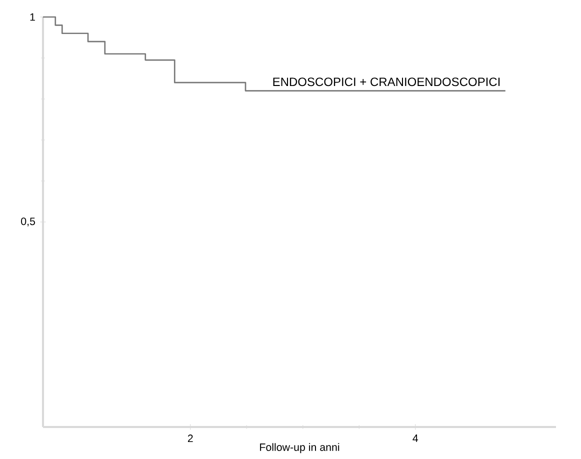 The image size is (581, 459). What do you see at coordinates (300, 448) in the screenshot?
I see `x-axis-title: Follow-up in anni` at bounding box center [300, 448].